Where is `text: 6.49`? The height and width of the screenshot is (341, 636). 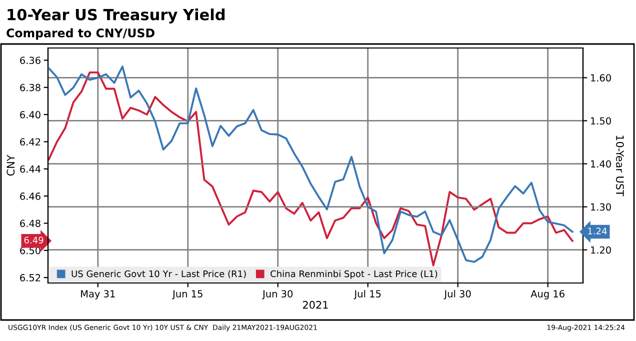 text: 6.49 is located at coordinates (34, 240).